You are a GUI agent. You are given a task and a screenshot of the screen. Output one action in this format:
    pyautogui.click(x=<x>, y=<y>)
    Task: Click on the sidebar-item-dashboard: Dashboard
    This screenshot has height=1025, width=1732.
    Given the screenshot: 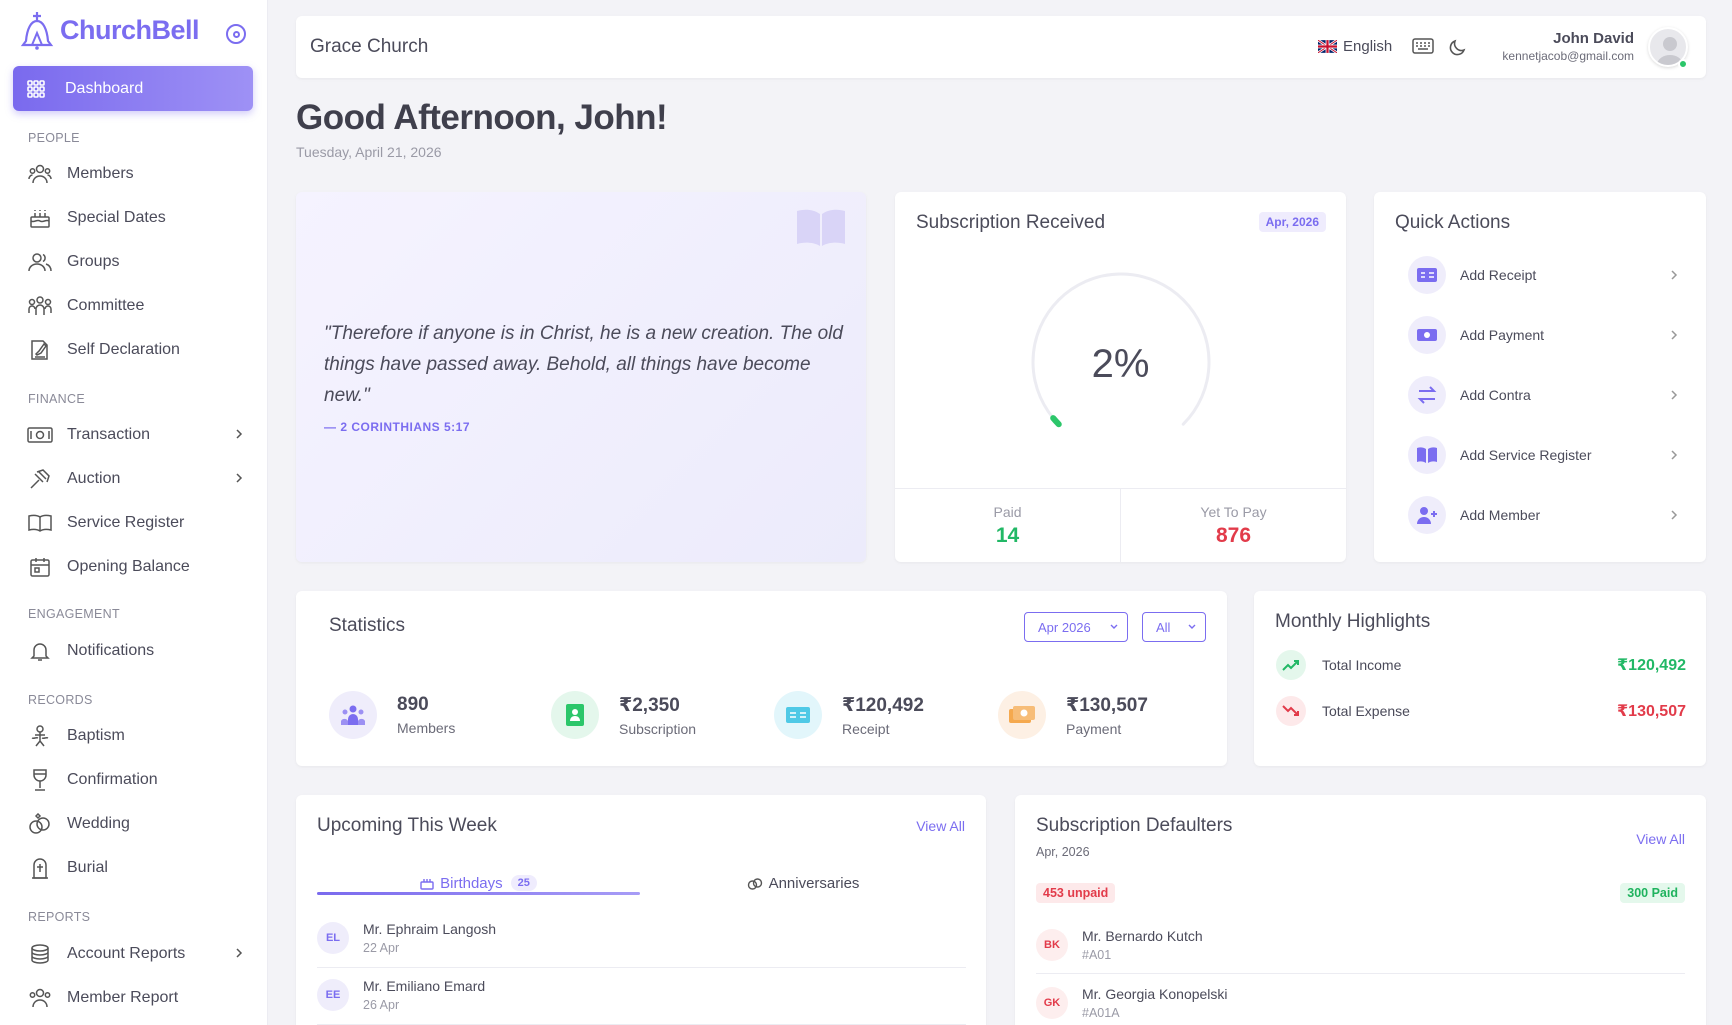 What is the action you would take?
    pyautogui.click(x=133, y=88)
    